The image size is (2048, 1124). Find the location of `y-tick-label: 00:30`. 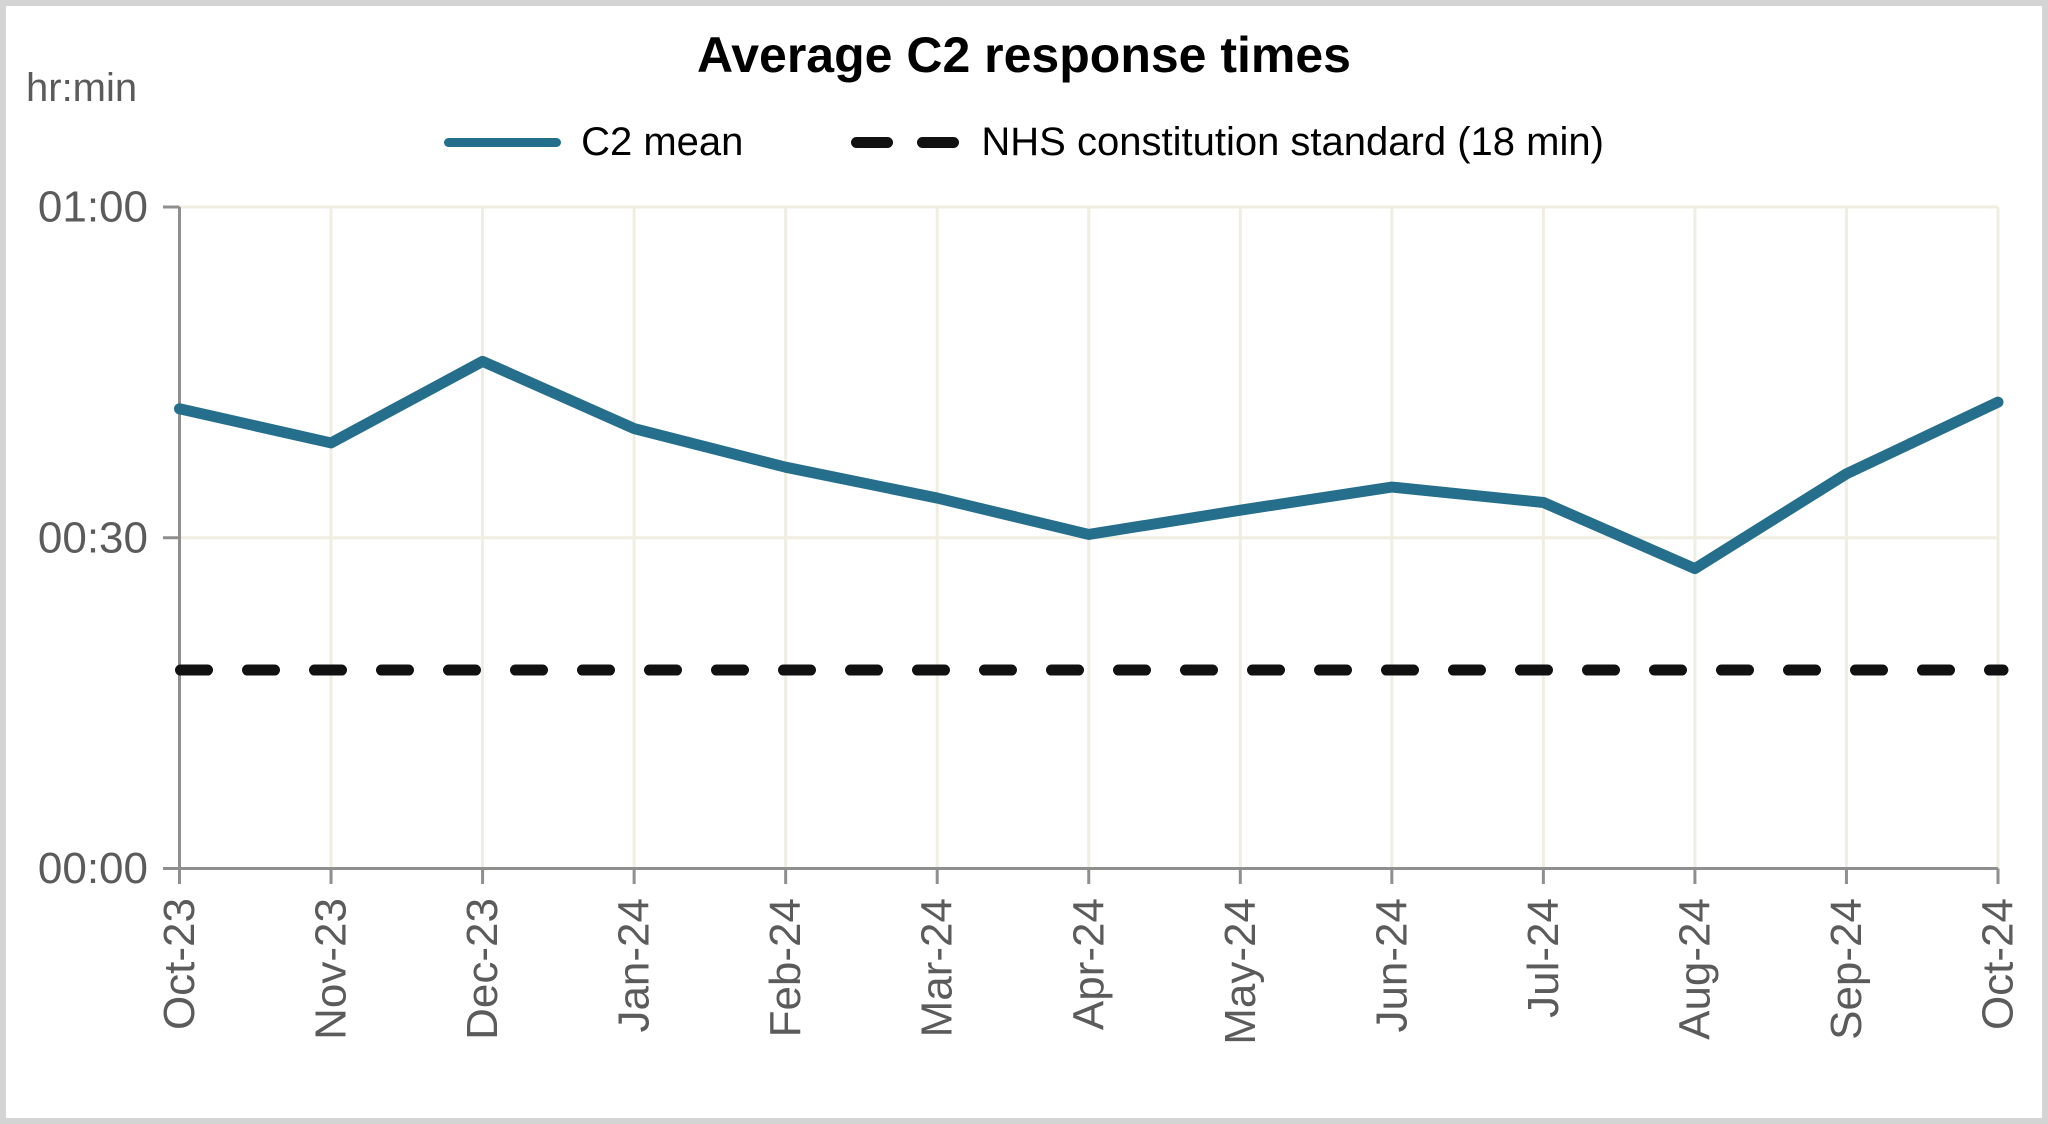

y-tick-label: 00:30 is located at coordinates (93, 537).